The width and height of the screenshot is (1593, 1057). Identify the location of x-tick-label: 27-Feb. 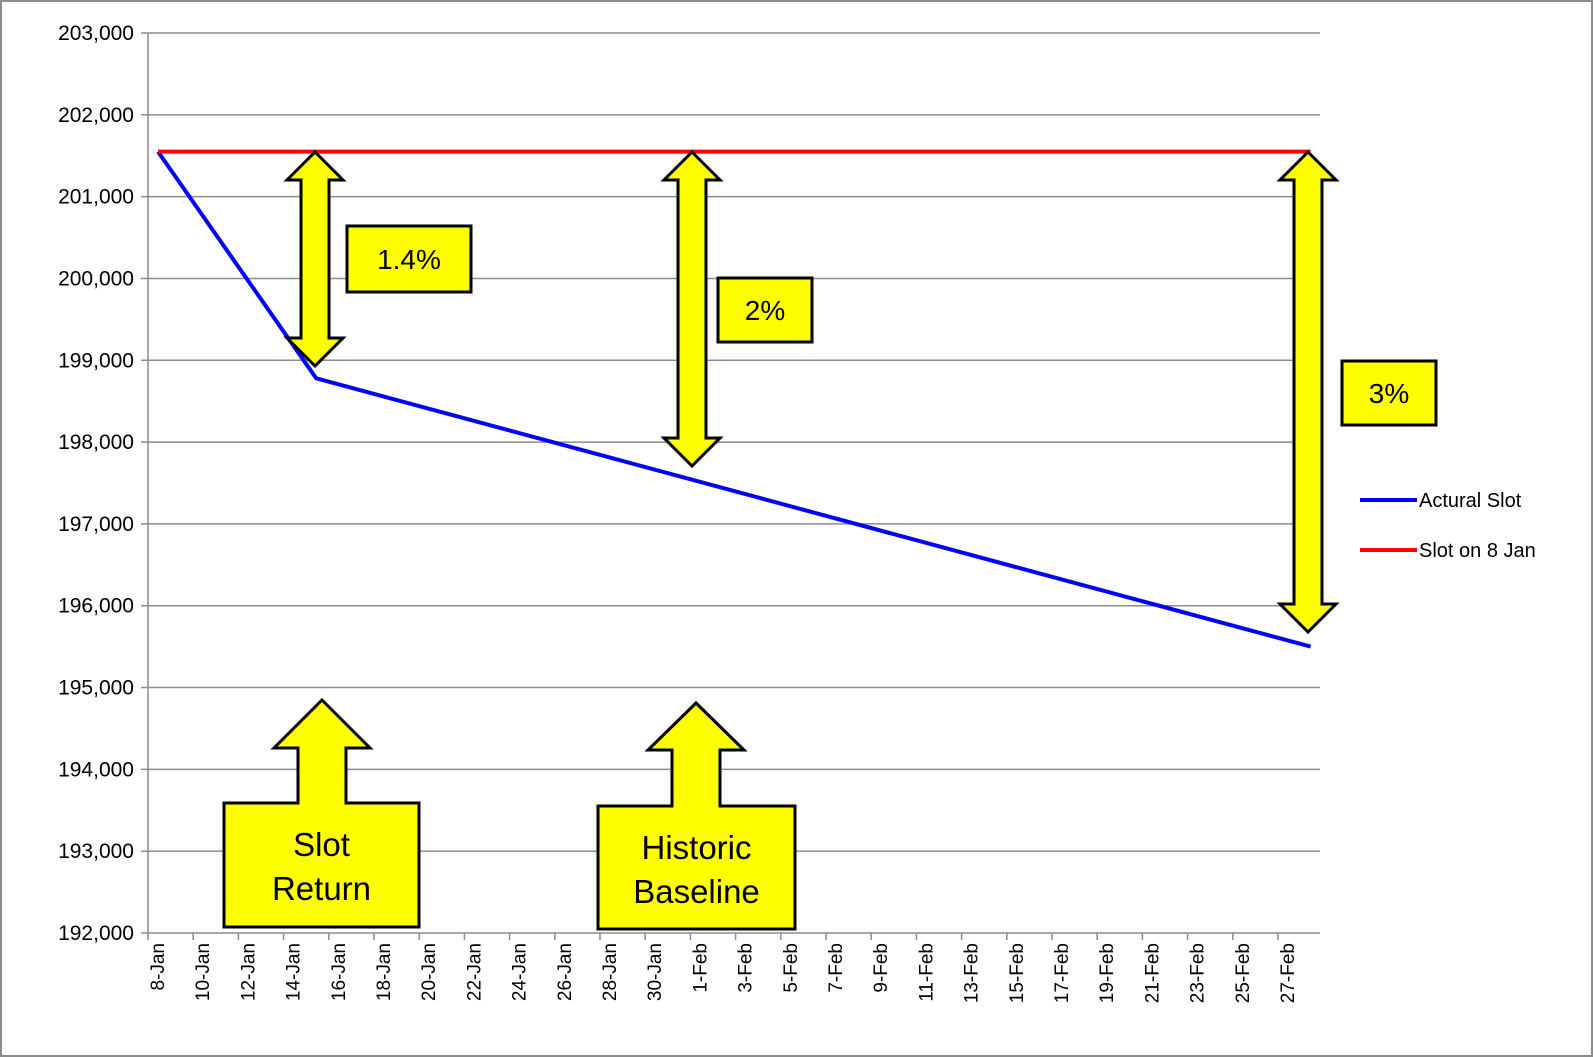
(1288, 973).